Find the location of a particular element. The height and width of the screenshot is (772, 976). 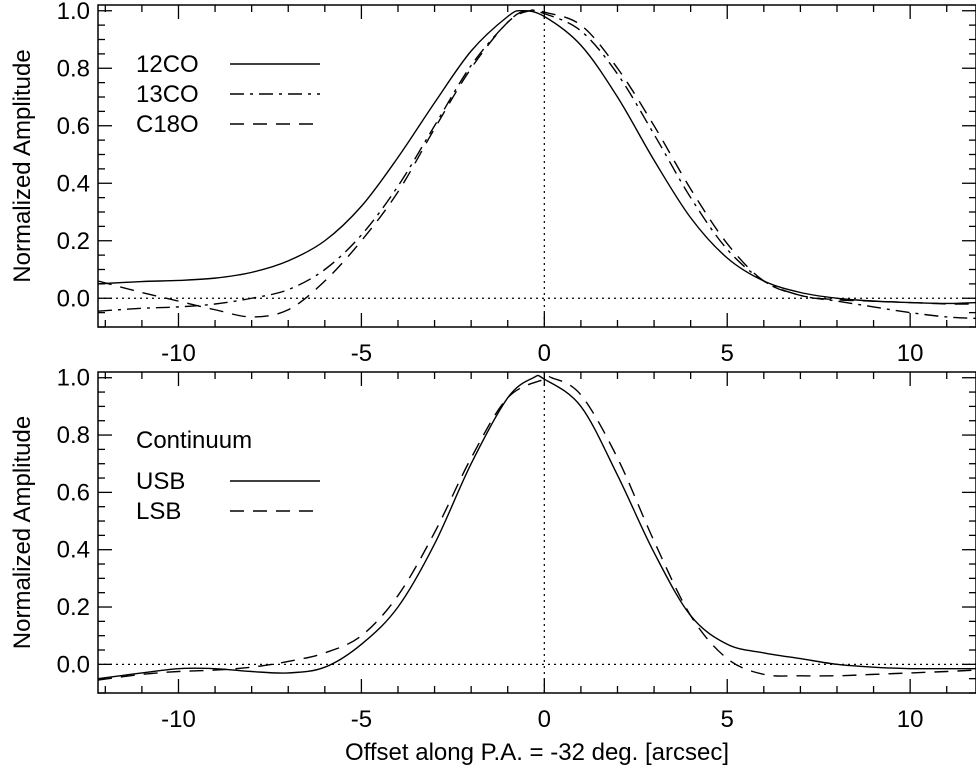

legend-entry-label: LSB is located at coordinates (158, 511).